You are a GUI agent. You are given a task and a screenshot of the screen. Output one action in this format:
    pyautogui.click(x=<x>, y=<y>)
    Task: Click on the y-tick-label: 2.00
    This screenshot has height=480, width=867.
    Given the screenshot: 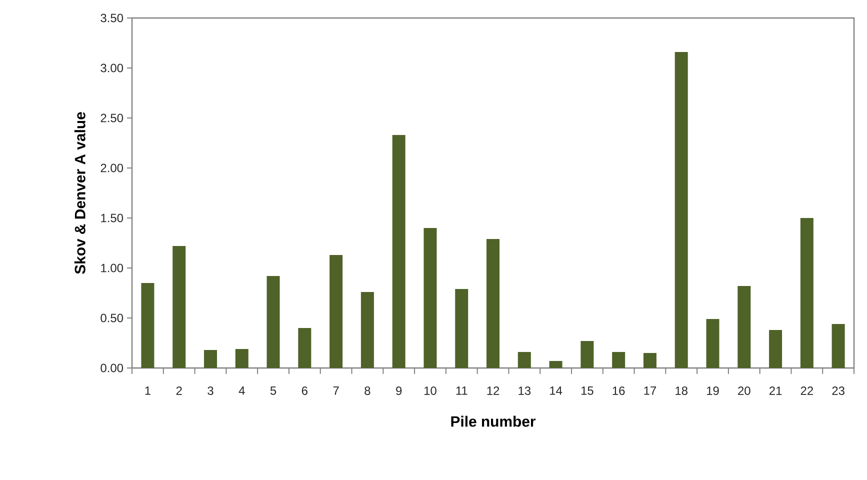 What is the action you would take?
    pyautogui.click(x=112, y=168)
    